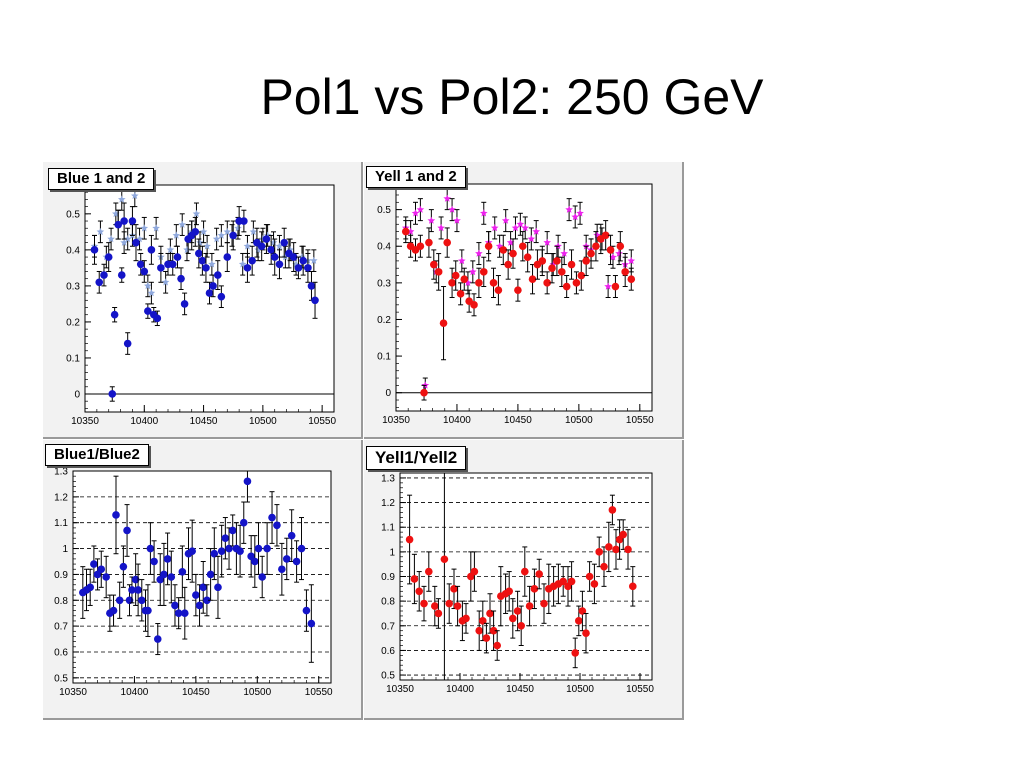  I want to click on x-tick-label: 10350, so click(396, 420).